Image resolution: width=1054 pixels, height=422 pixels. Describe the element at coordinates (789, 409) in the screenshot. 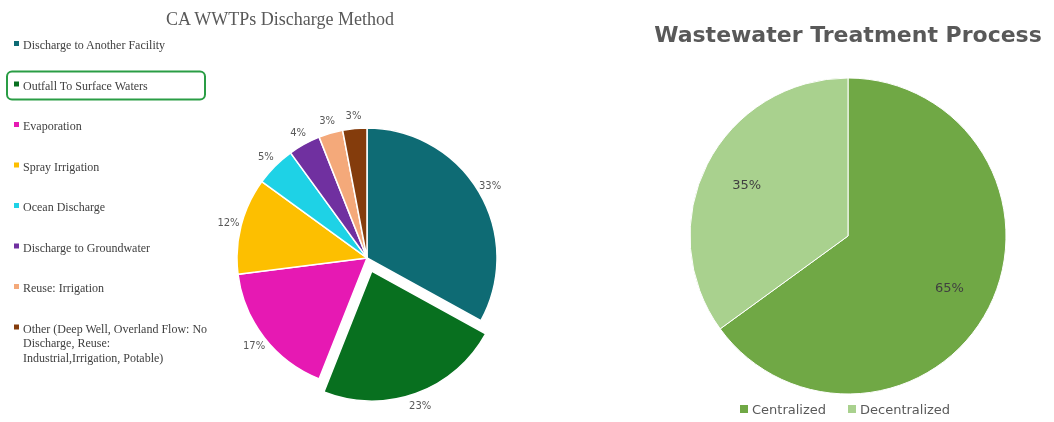

I see `legend-label: Centralized` at that location.